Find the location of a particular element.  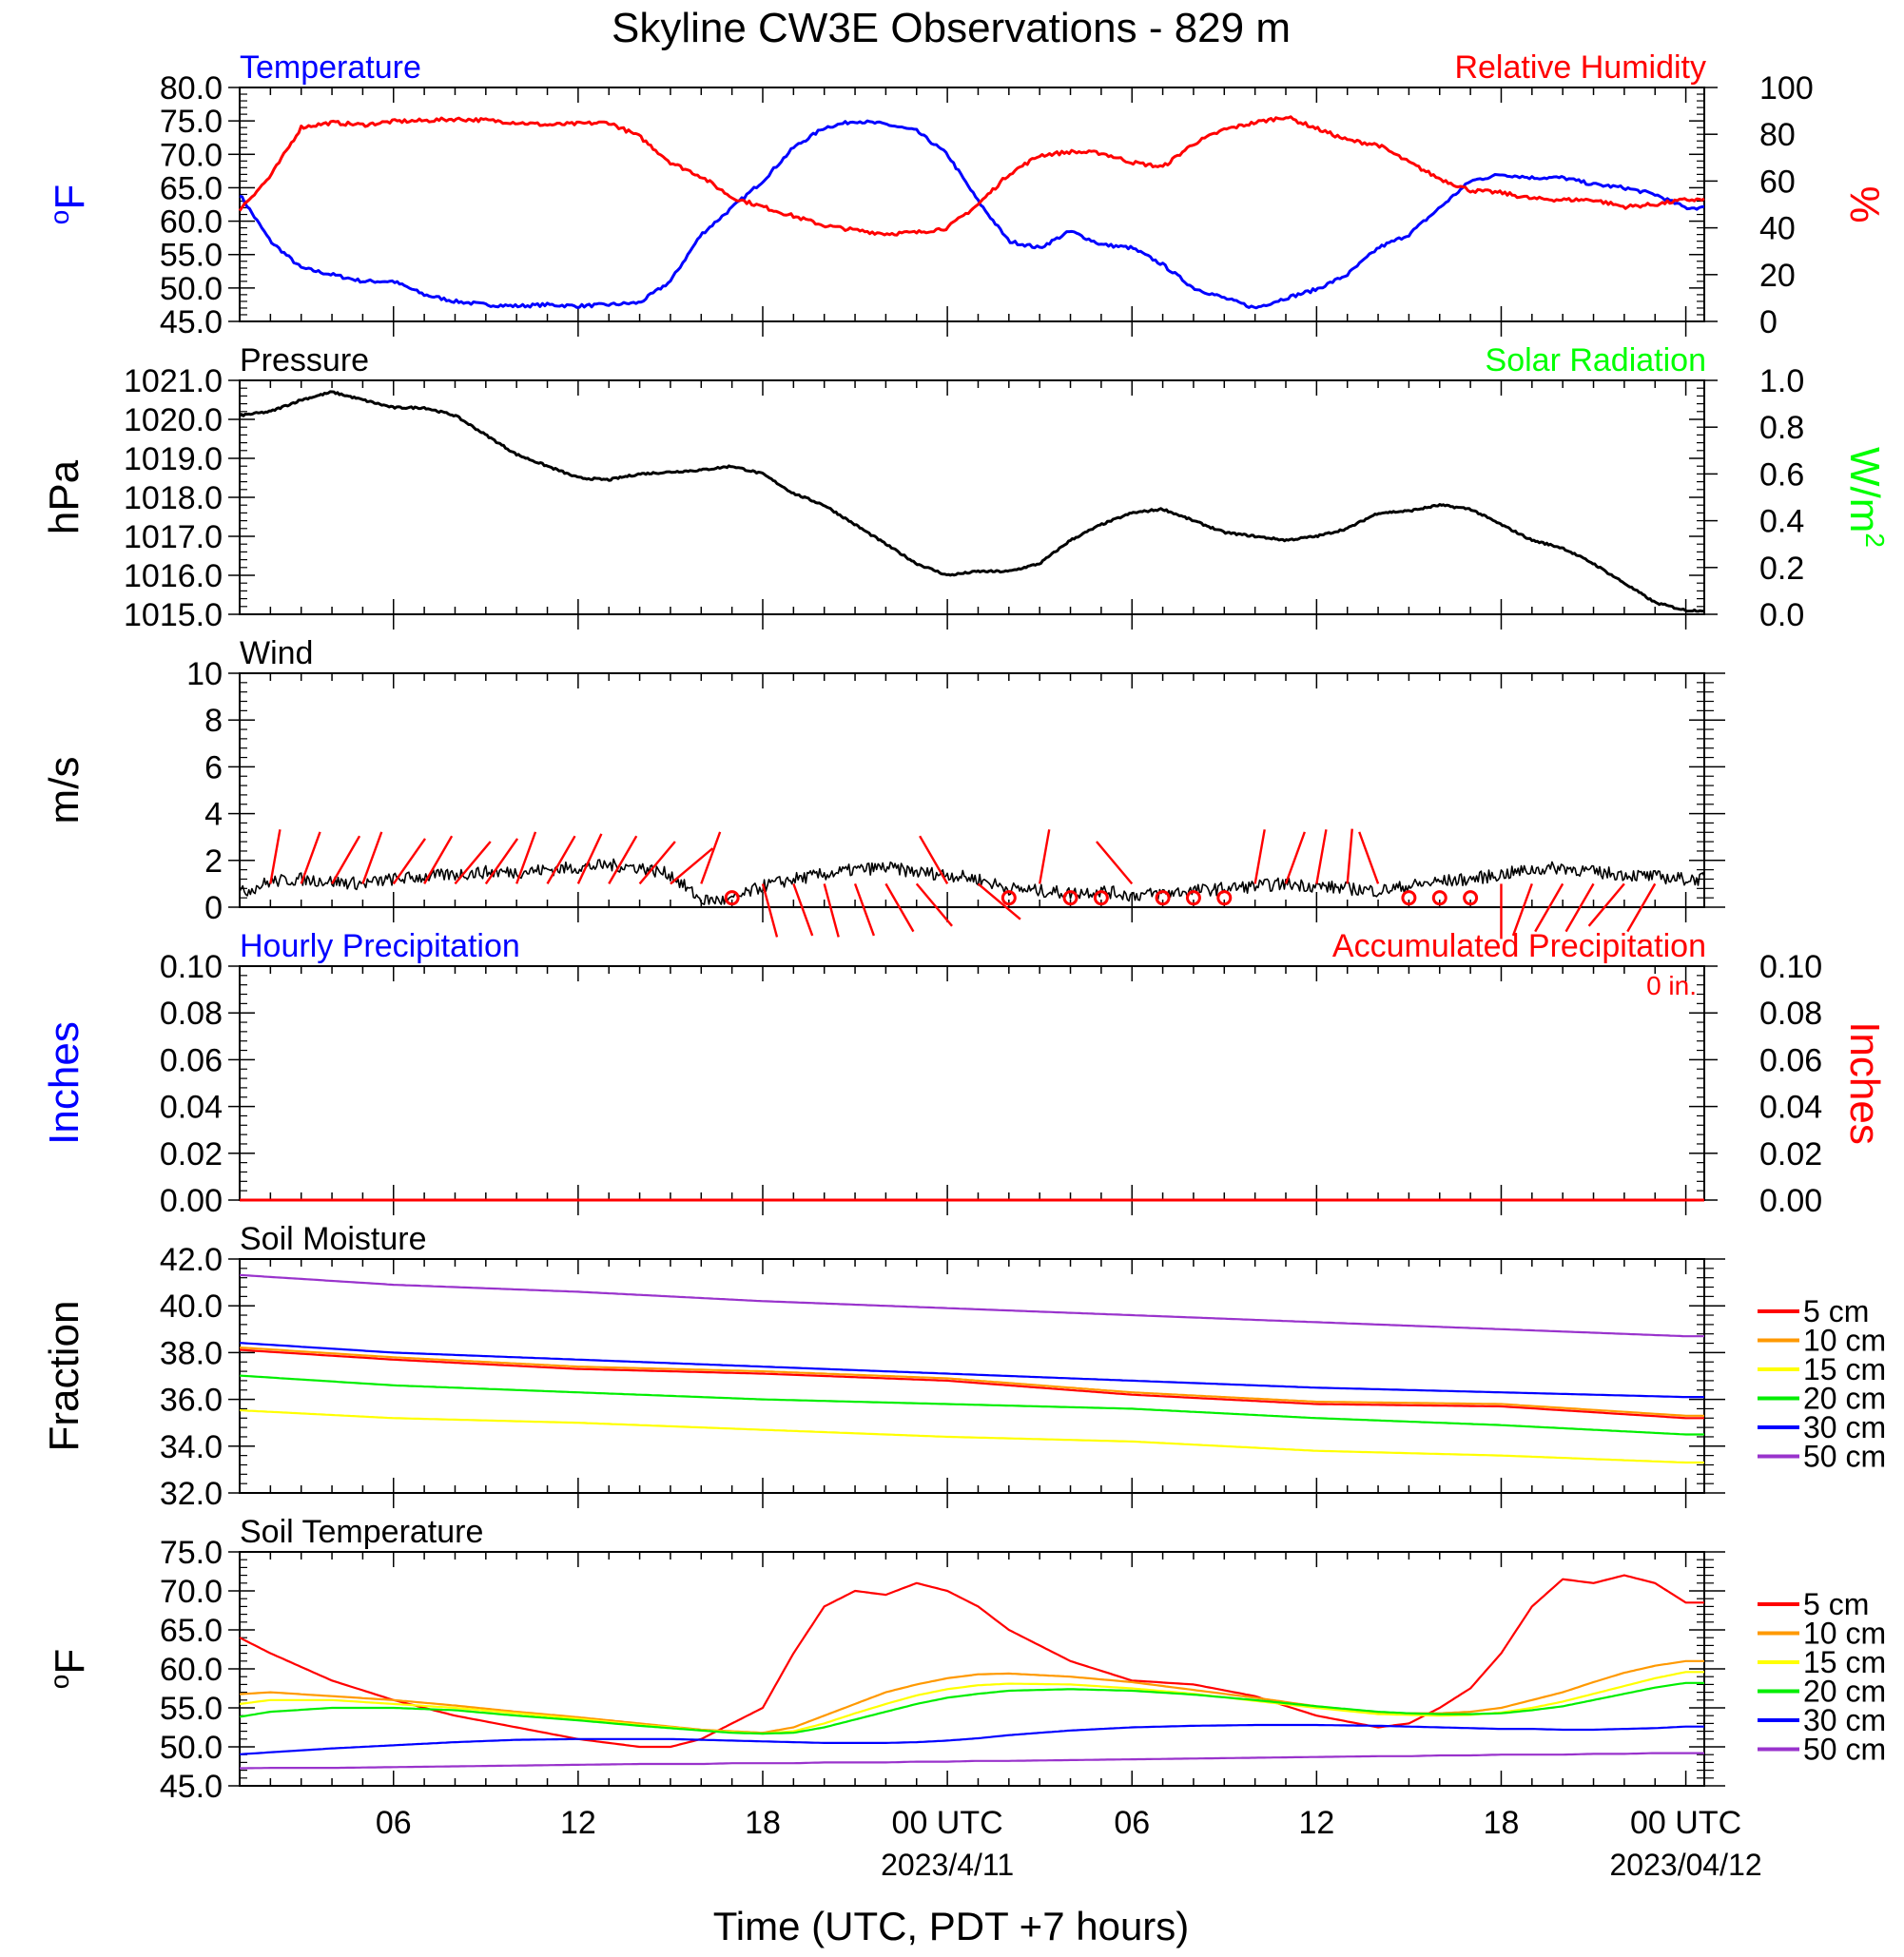

y-tick-label: 40.0 is located at coordinates (192, 1307).